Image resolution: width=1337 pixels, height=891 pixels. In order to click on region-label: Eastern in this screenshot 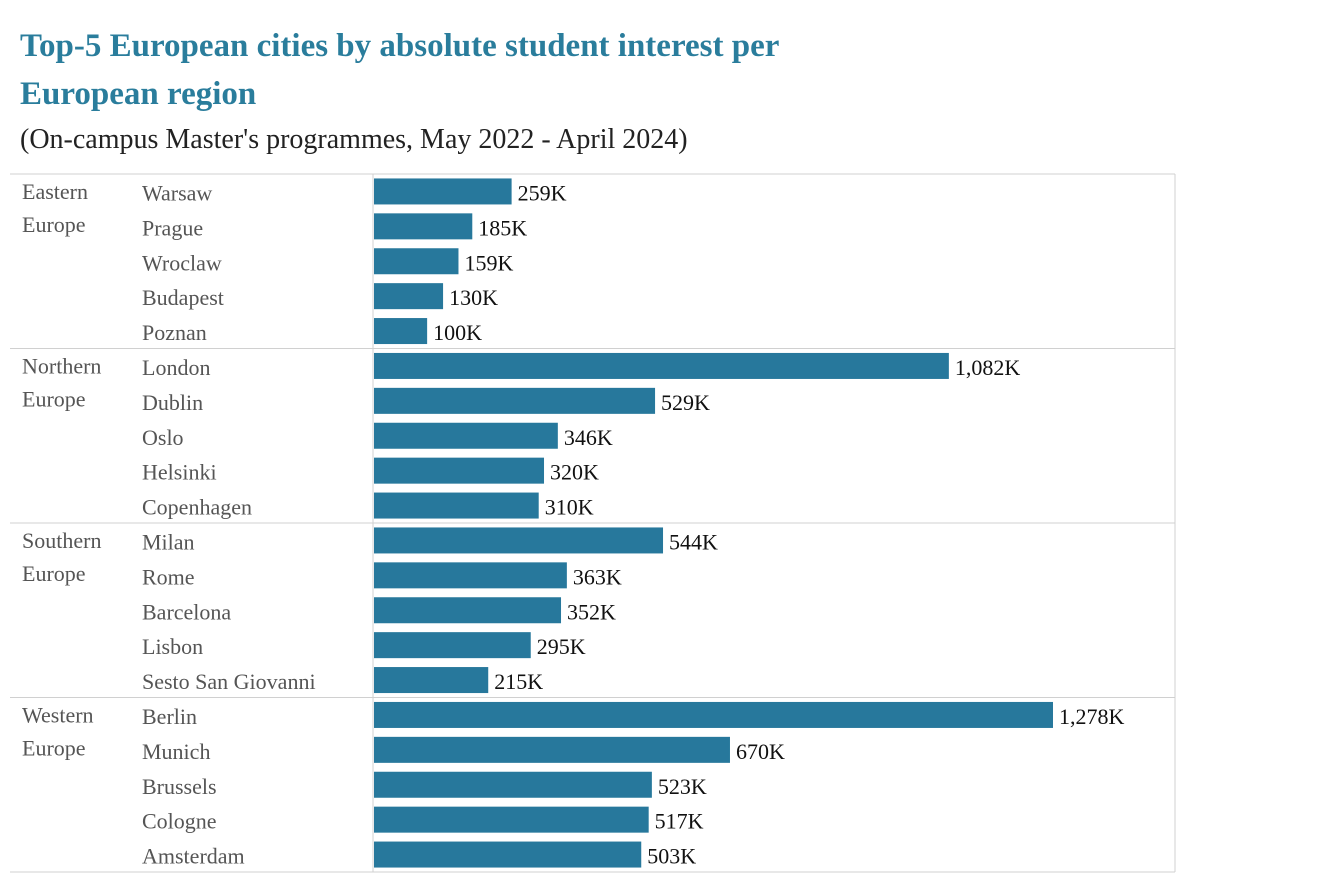, I will do `click(55, 191)`.